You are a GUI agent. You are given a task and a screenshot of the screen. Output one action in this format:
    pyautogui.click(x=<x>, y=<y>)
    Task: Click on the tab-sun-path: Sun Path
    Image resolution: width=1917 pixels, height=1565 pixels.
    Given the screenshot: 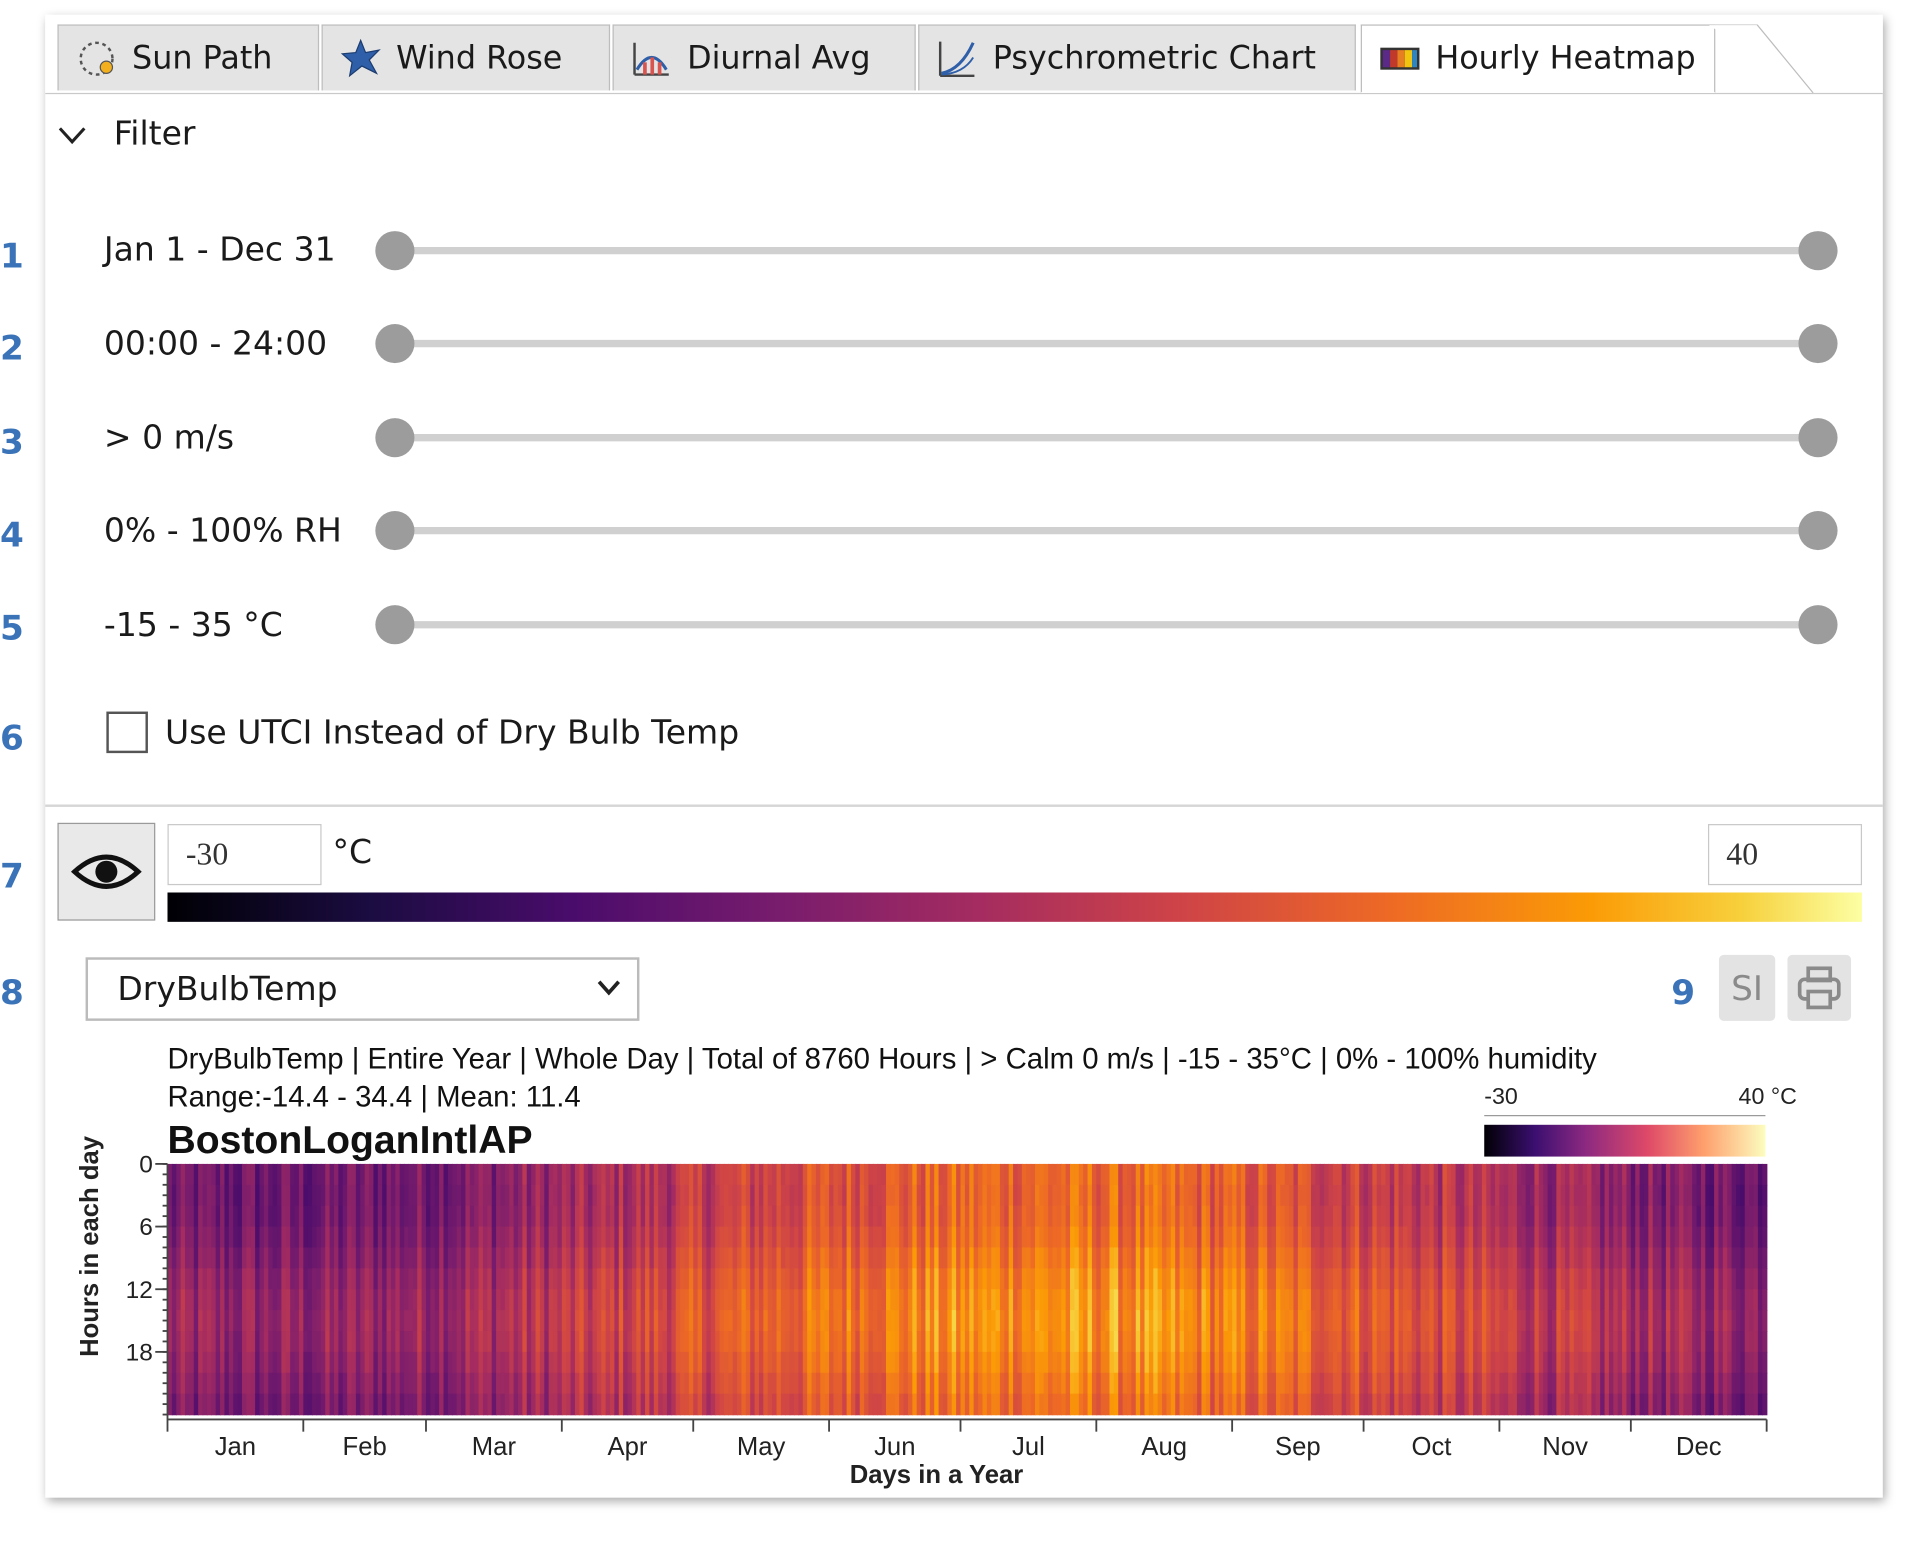 What is the action you would take?
    pyautogui.click(x=188, y=57)
    